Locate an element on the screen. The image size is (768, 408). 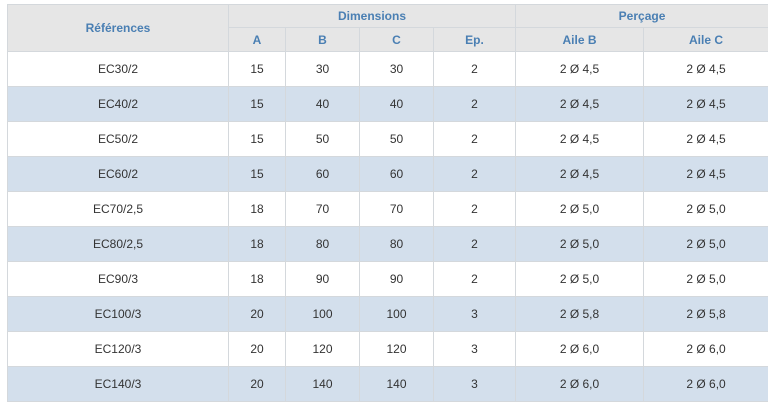
cell-b: 50 is located at coordinates (322, 139).